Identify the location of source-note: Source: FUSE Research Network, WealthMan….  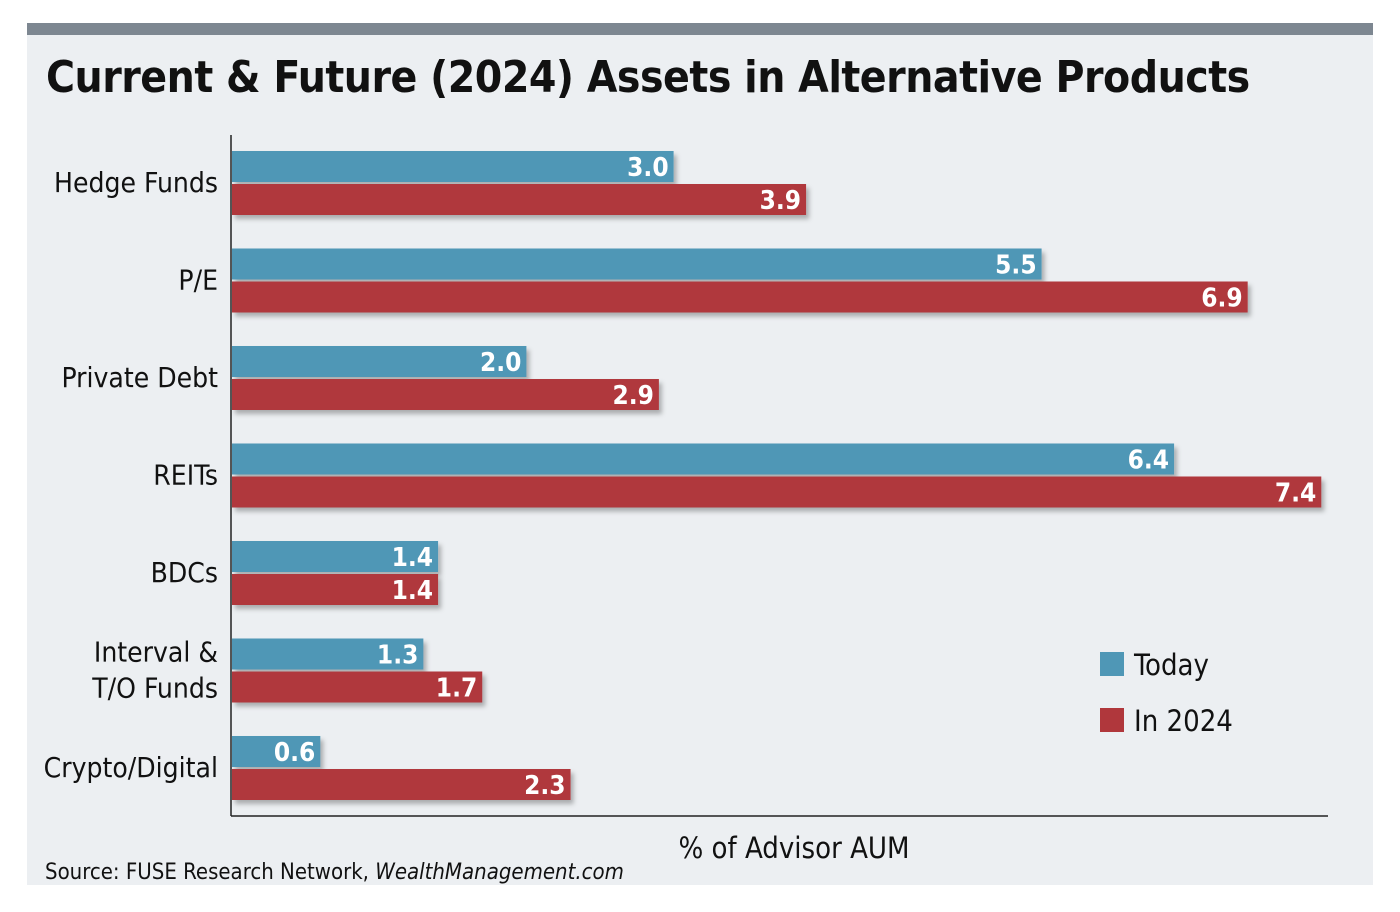
(334, 872).